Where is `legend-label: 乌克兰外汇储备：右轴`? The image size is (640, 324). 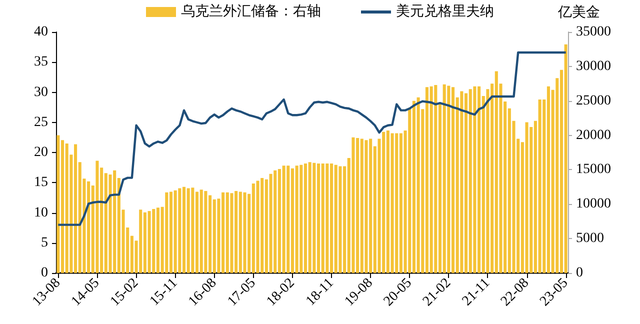
legend-label: 乌克兰外汇储备：右轴 is located at coordinates (251, 12).